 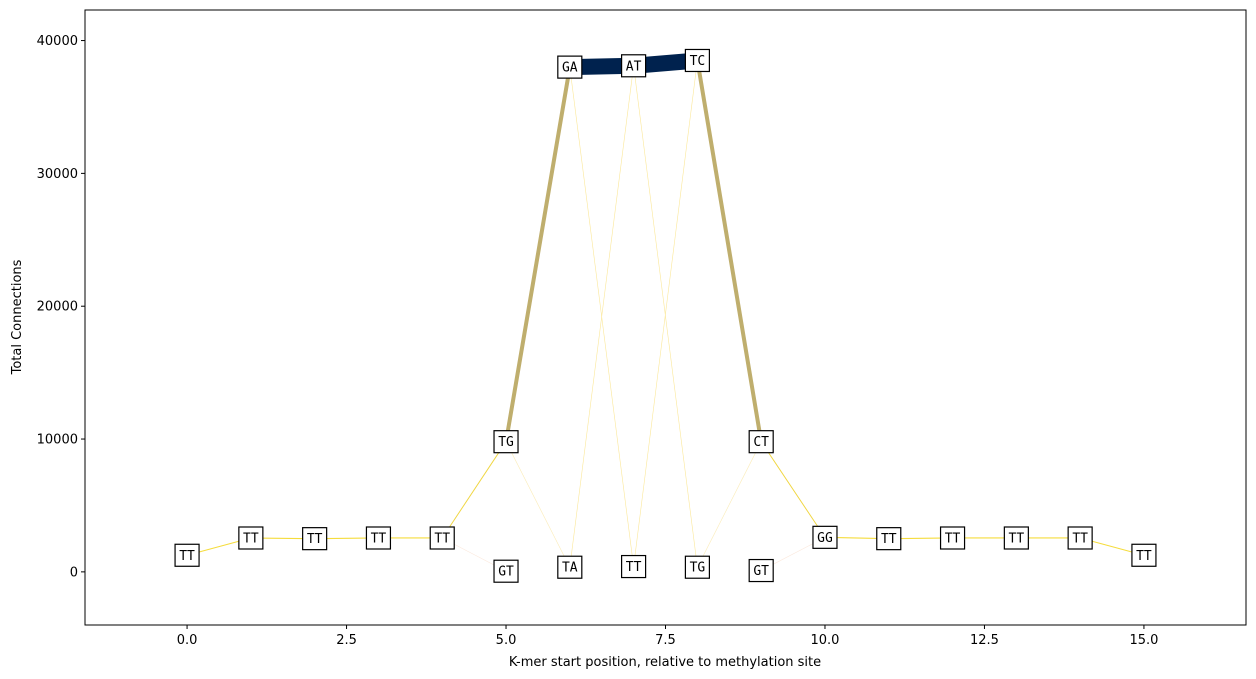 I want to click on x-tick-label: 10.0, so click(x=825, y=640).